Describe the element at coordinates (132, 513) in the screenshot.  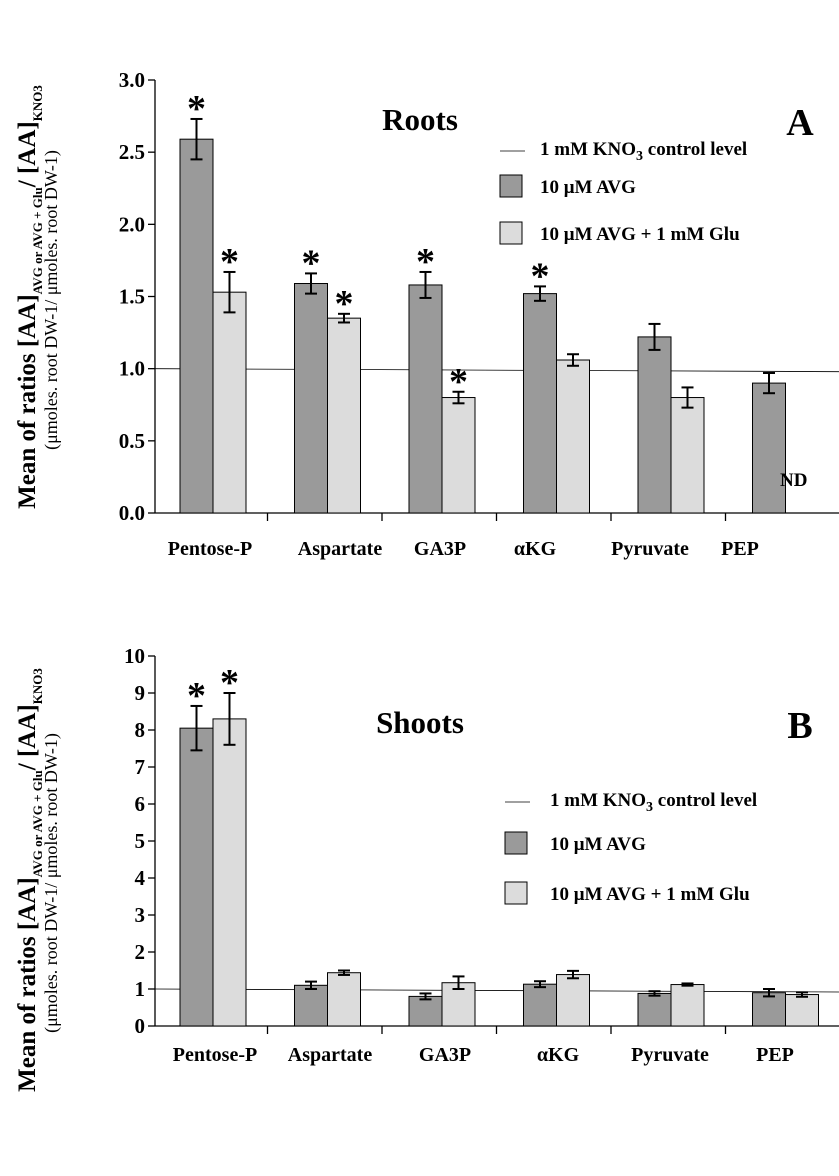
I see `y-tick-label: 0.0` at that location.